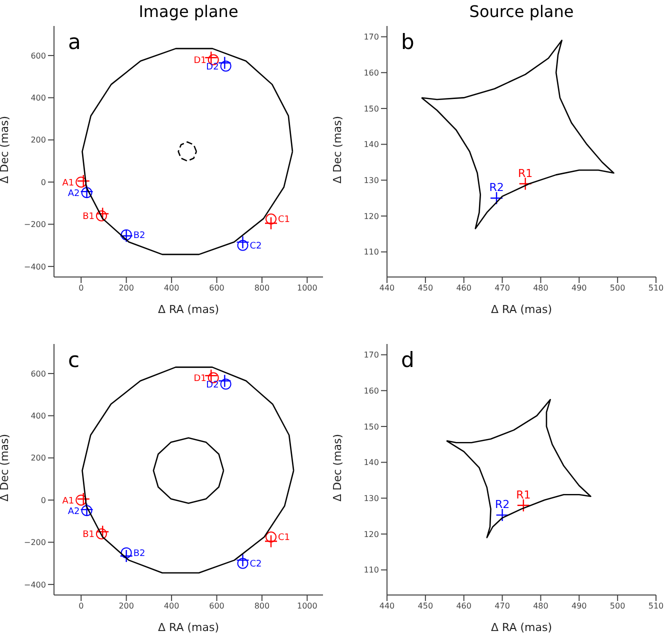 Image resolution: width=667 pixels, height=635 pixels. What do you see at coordinates (68, 183) in the screenshot?
I see `annotation: A1` at bounding box center [68, 183].